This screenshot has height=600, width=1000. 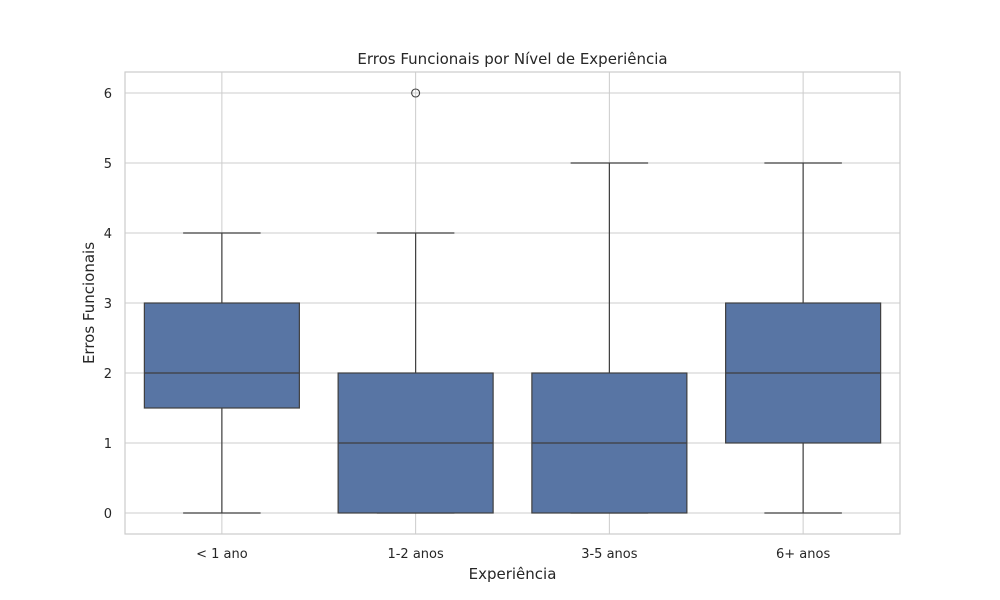 What do you see at coordinates (416, 93) in the screenshot?
I see `outlier-point` at bounding box center [416, 93].